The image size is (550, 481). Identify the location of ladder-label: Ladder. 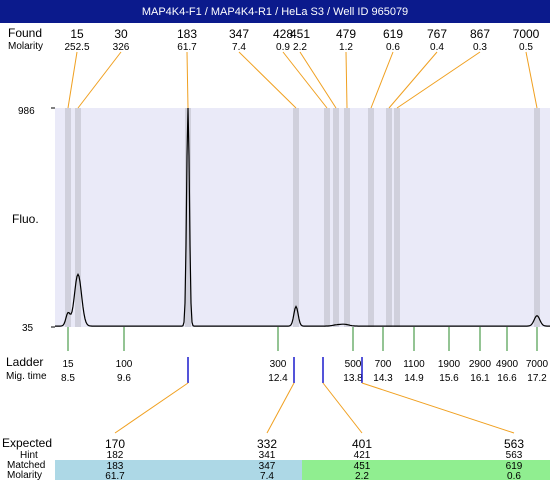
(25, 362).